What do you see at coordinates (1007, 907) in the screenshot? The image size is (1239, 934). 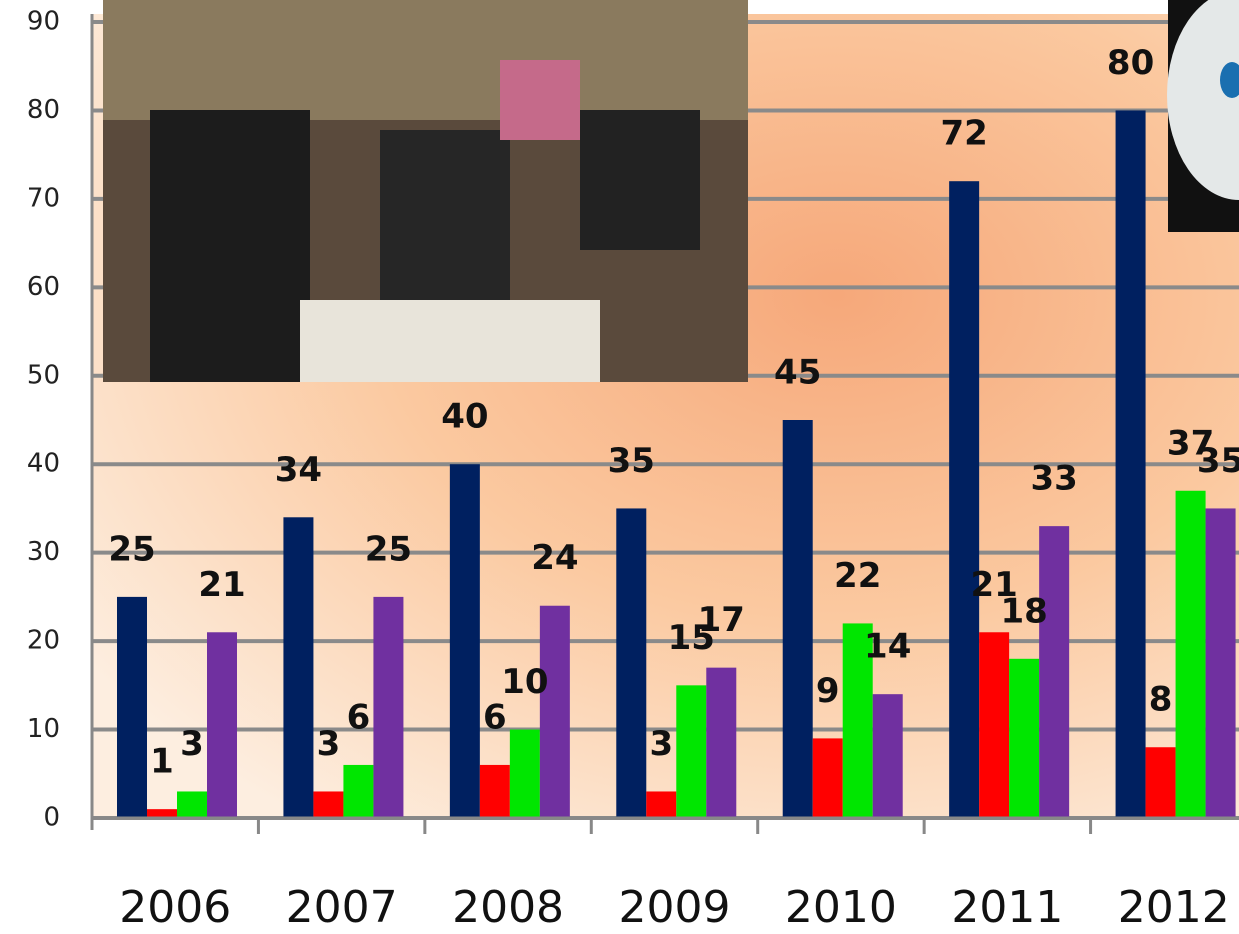 I see `x-tick-label: 2011` at bounding box center [1007, 907].